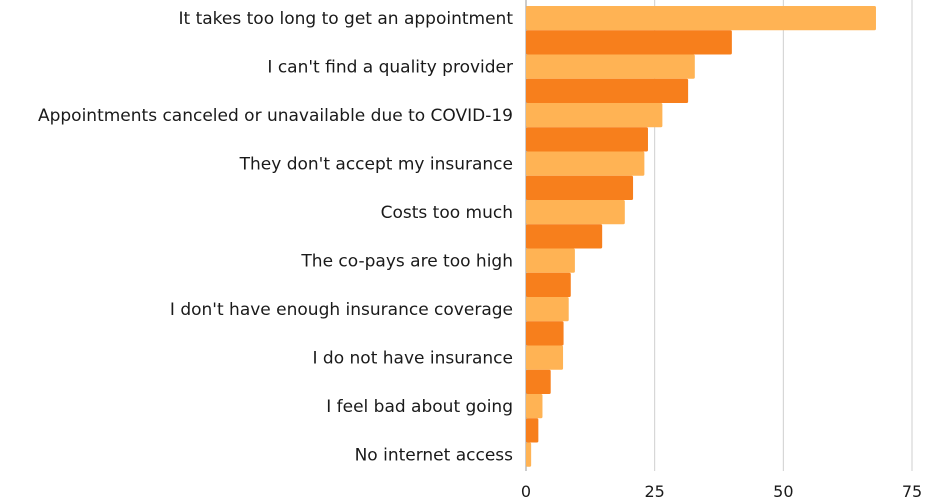 This screenshot has width=938, height=500. Describe the element at coordinates (413, 359) in the screenshot. I see `category-label: I do not have insurance` at that location.